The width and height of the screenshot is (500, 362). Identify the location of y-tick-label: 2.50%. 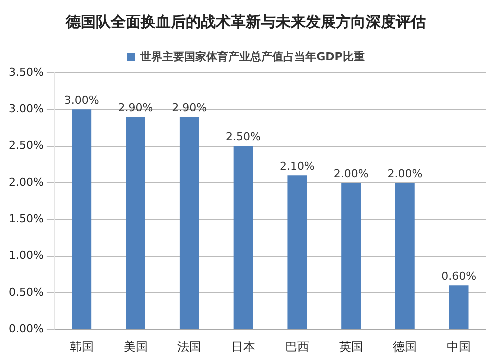
(26, 145).